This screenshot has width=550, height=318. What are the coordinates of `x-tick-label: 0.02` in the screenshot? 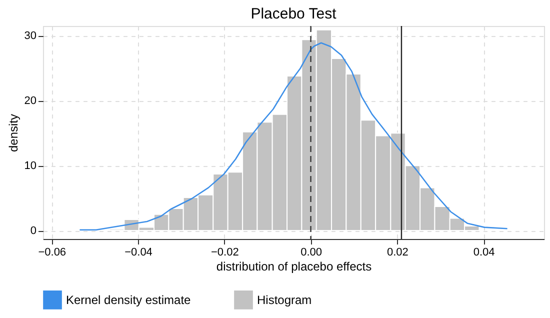 It's located at (397, 252).